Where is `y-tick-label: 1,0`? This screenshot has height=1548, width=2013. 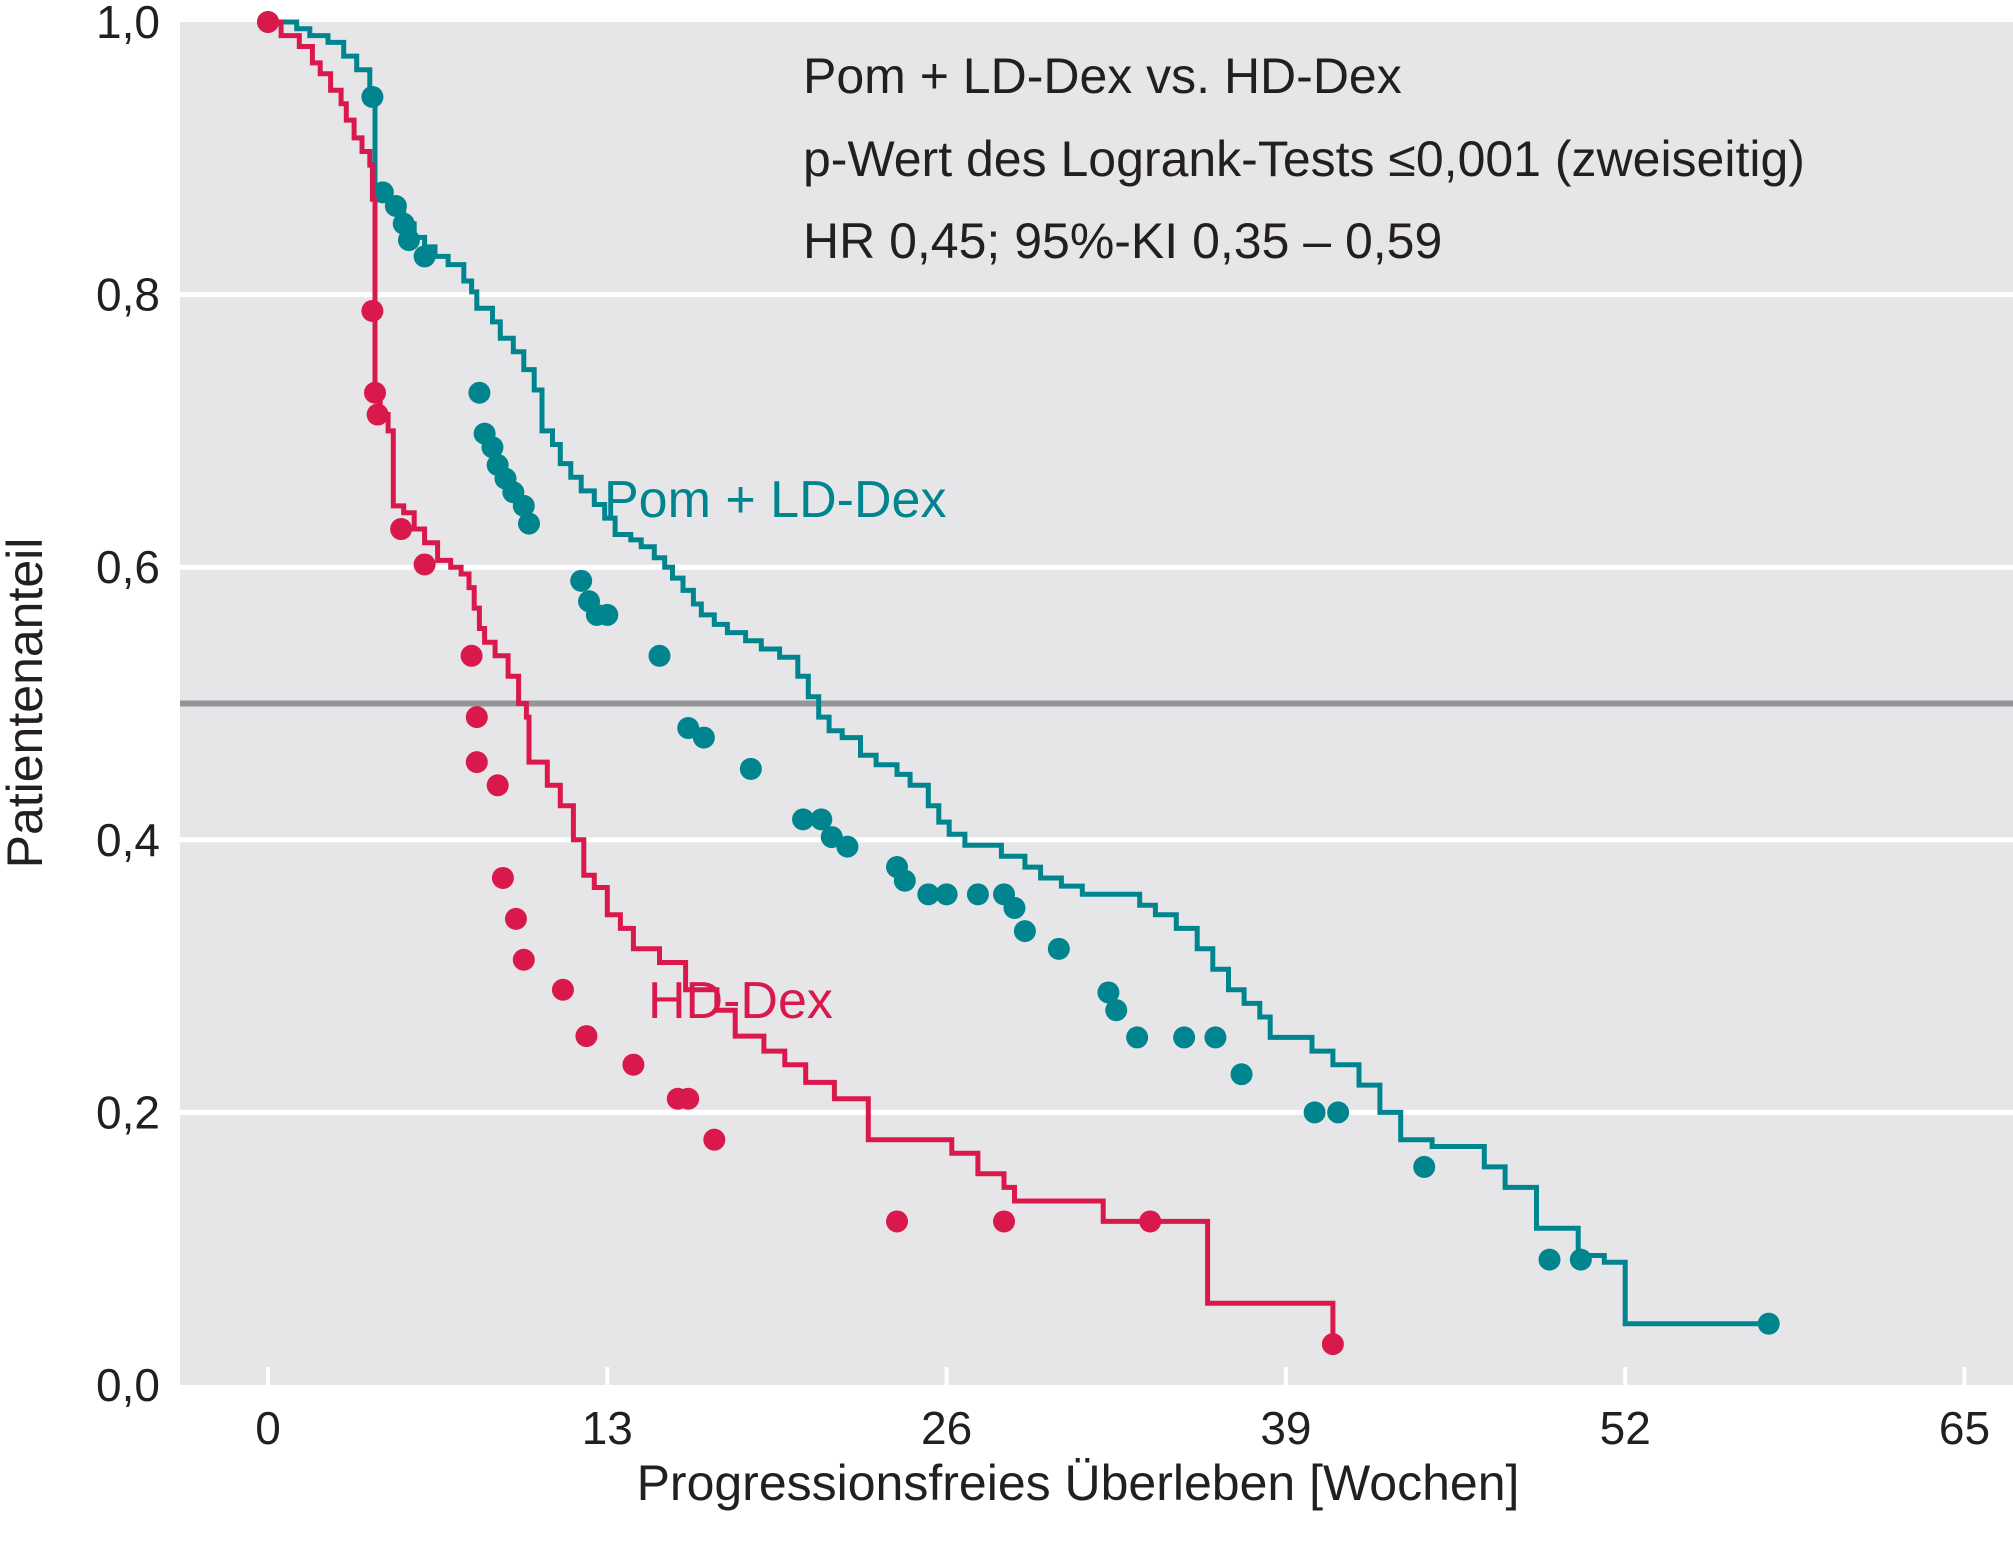
y-tick-label: 1,0 is located at coordinates (128, 24).